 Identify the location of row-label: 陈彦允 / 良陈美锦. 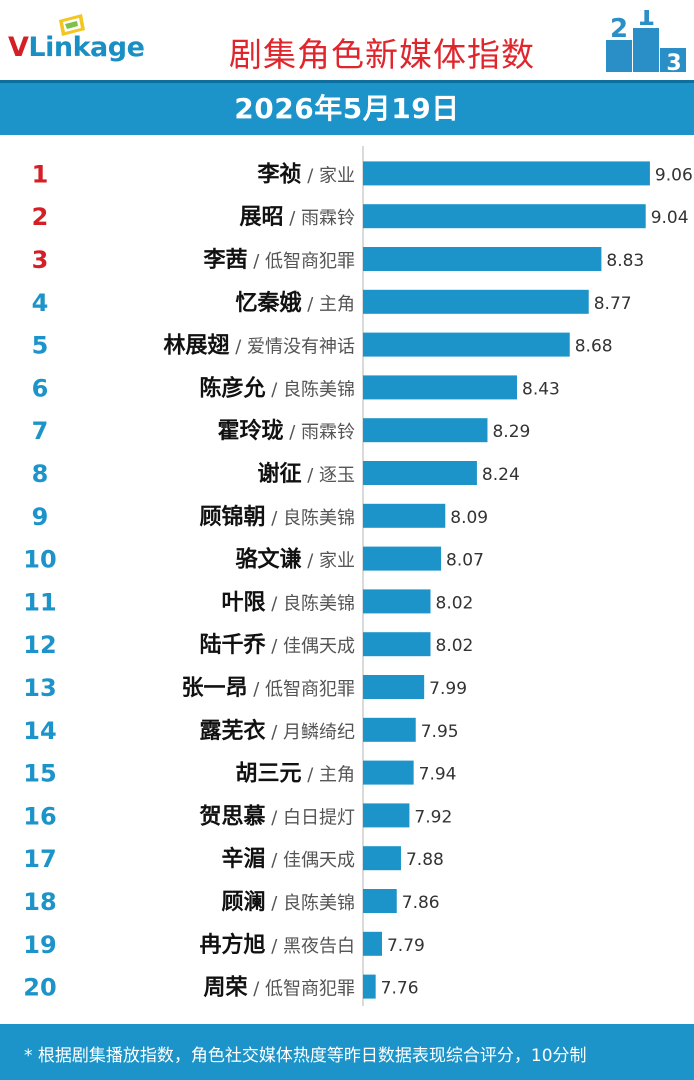
(277, 388).